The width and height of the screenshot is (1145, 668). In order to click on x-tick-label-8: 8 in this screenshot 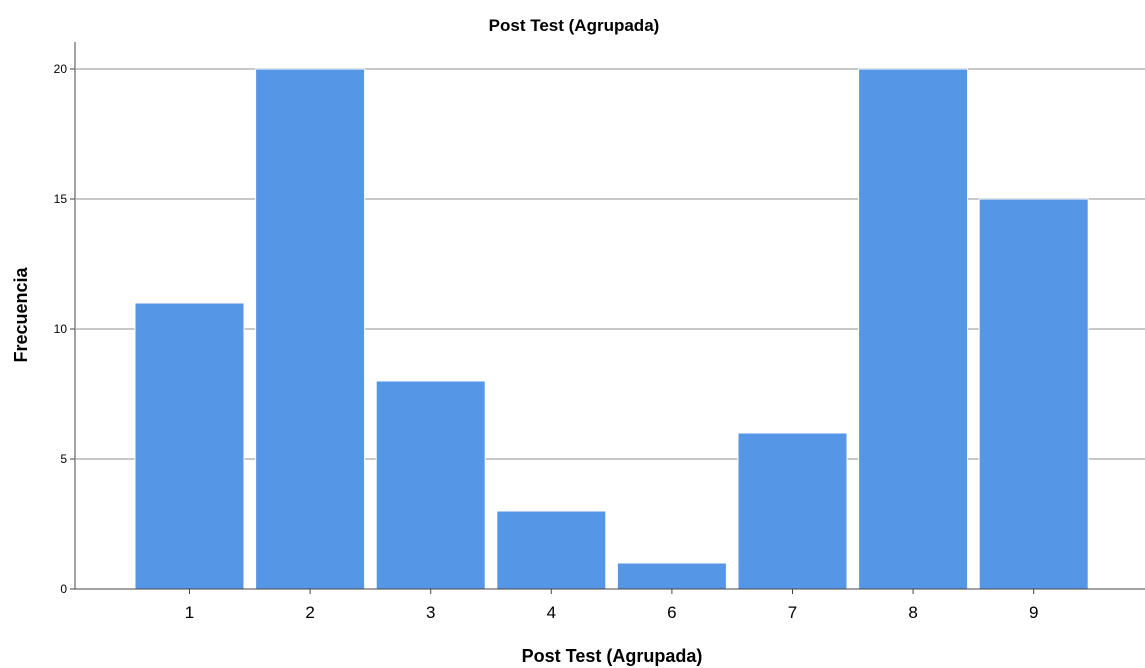, I will do `click(912, 612)`.